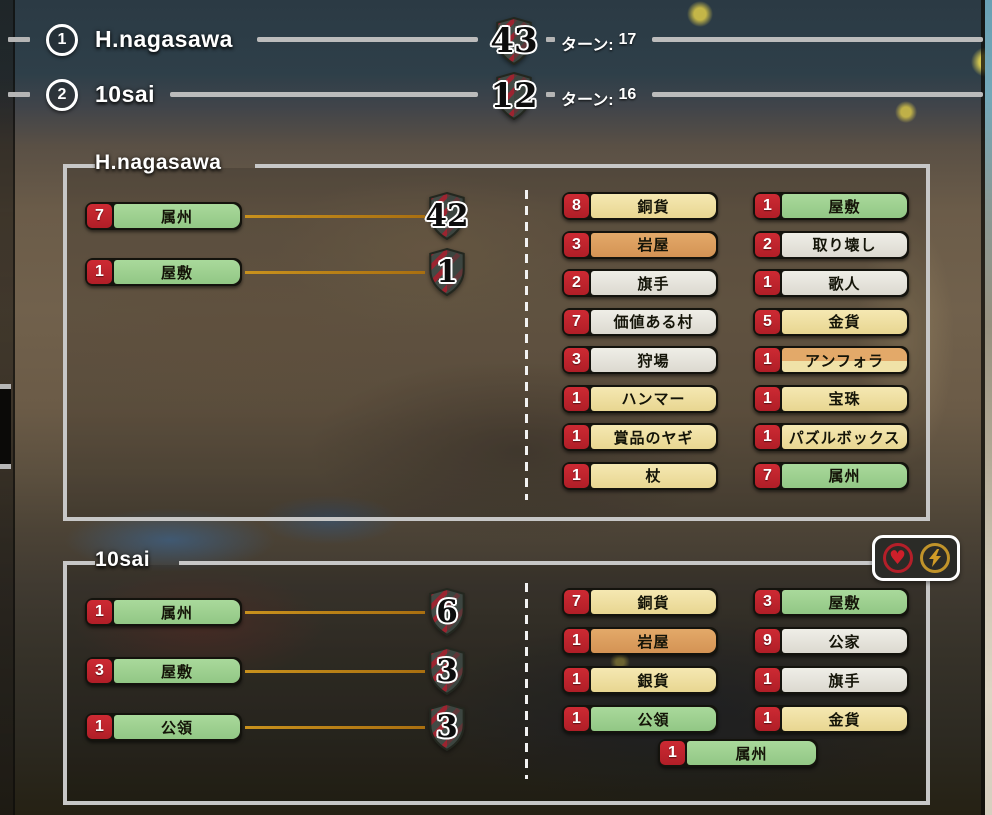  I want to click on victory-summary-row: 1 屋敷 1, so click(280, 272).